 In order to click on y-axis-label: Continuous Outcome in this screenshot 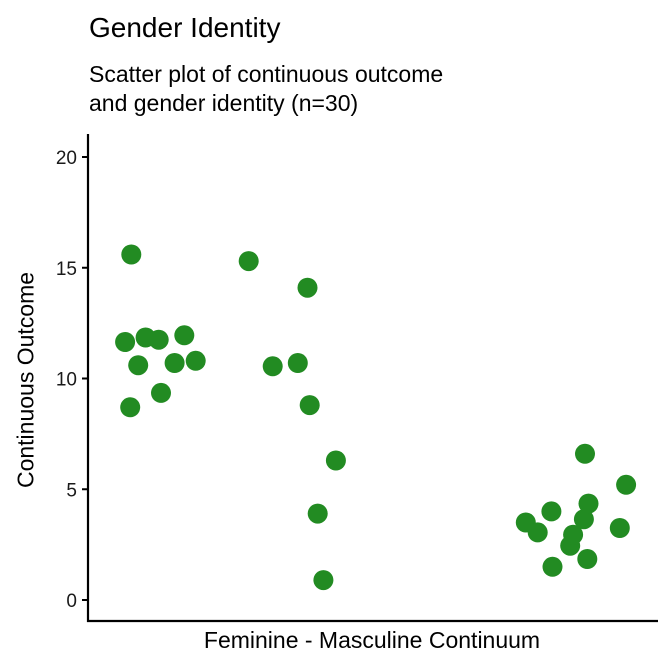, I will do `click(25, 380)`.